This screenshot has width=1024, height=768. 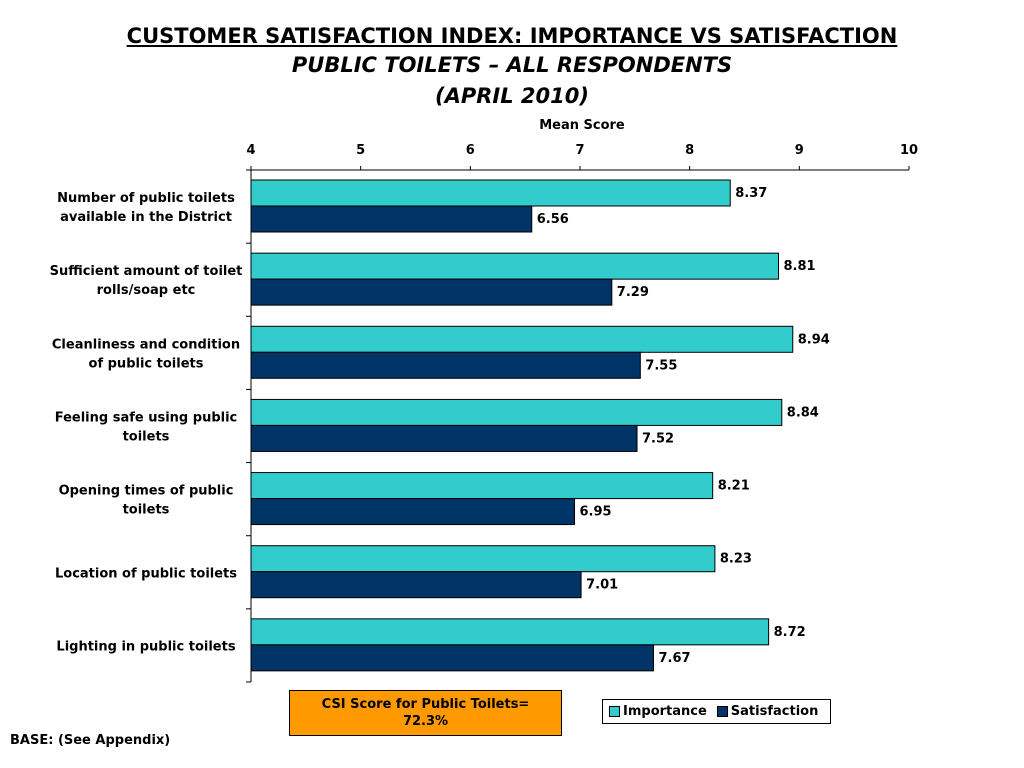 What do you see at coordinates (553, 219) in the screenshot?
I see `data-label-satisfaction: 6.56` at bounding box center [553, 219].